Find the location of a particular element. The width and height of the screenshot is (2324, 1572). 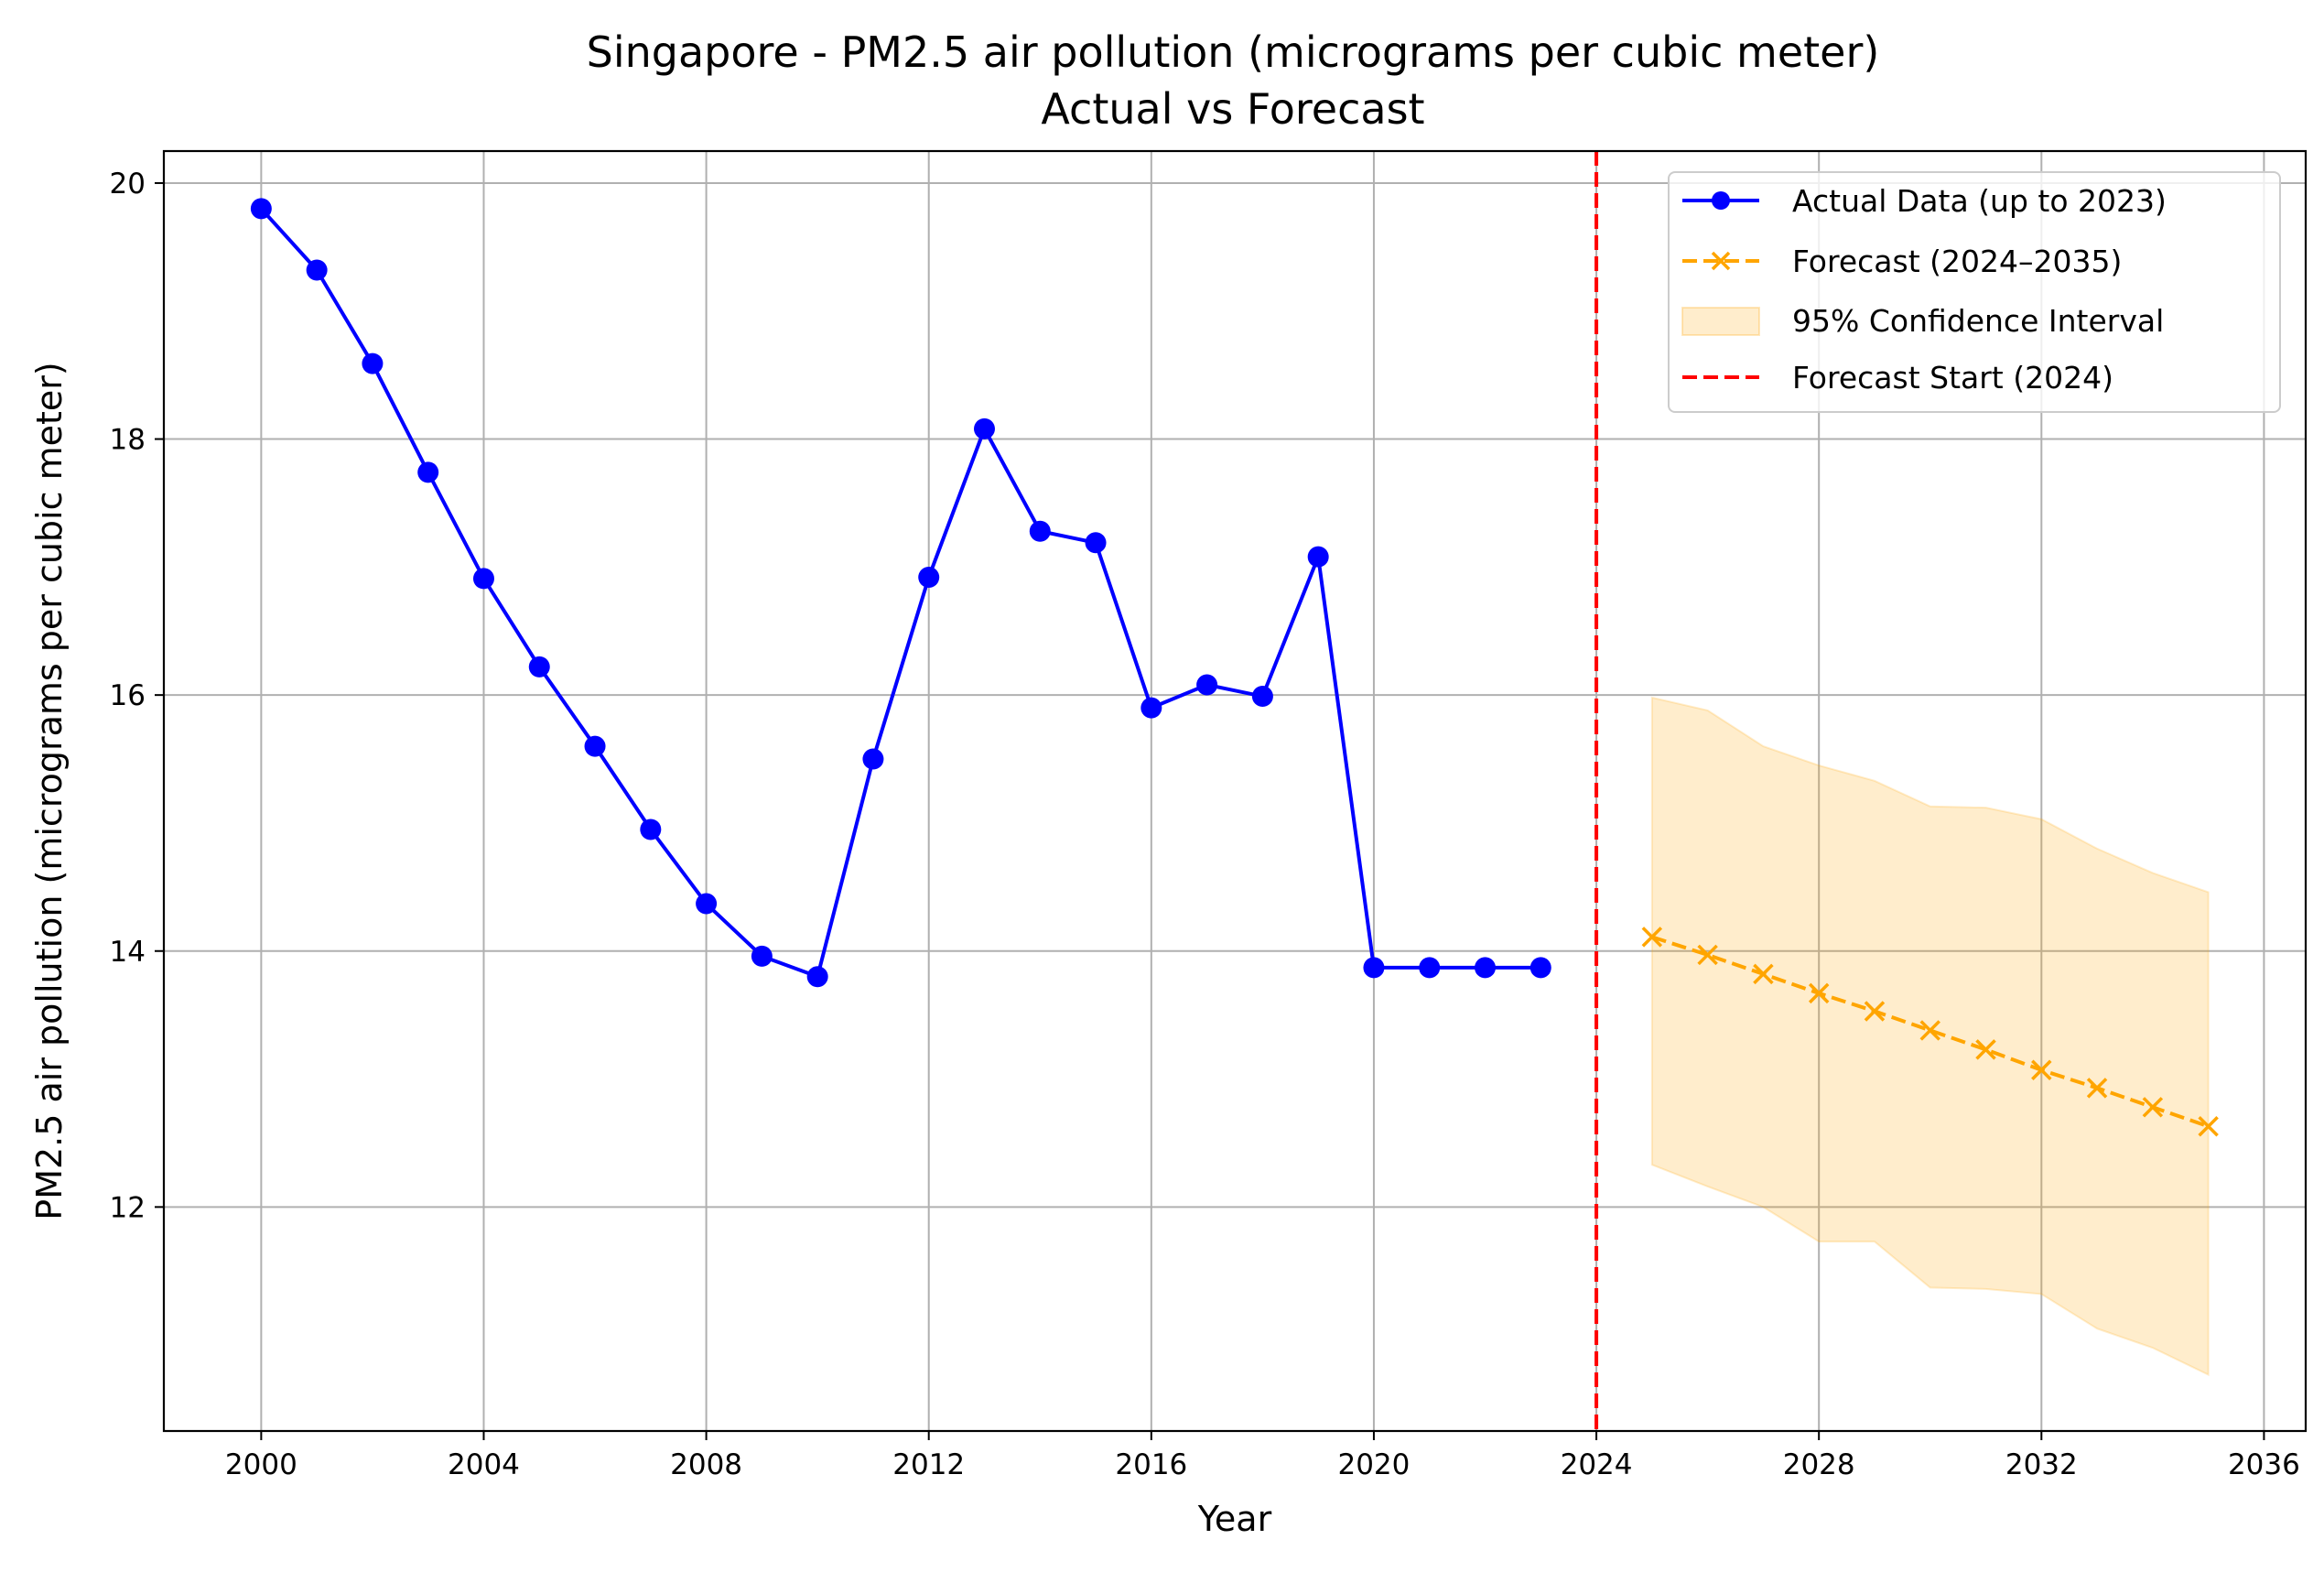

legend-ci-label: 95% Confidence Interval is located at coordinates (1978, 321).